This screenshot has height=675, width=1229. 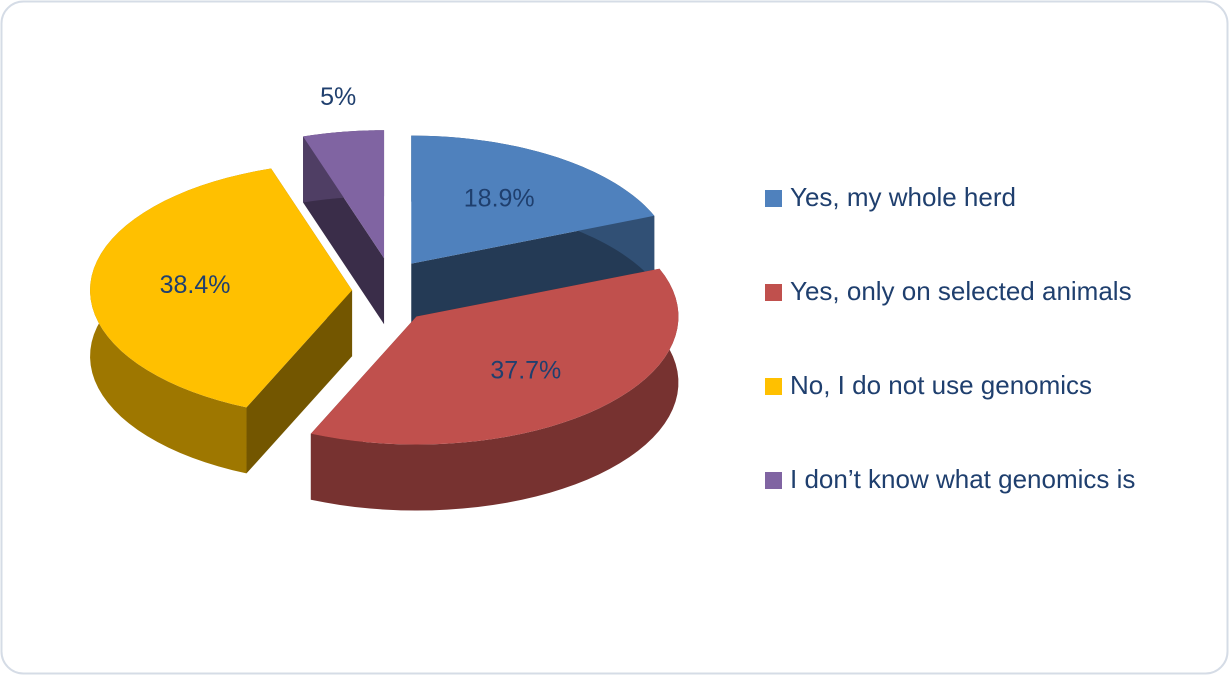 I want to click on legend-label: Yes, only on selected animals, so click(x=961, y=291).